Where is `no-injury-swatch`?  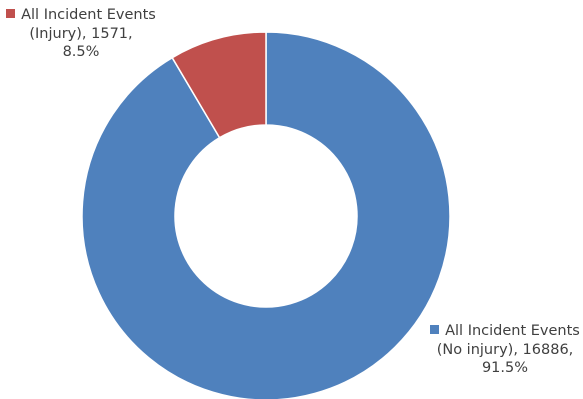 no-injury-swatch is located at coordinates (435, 329).